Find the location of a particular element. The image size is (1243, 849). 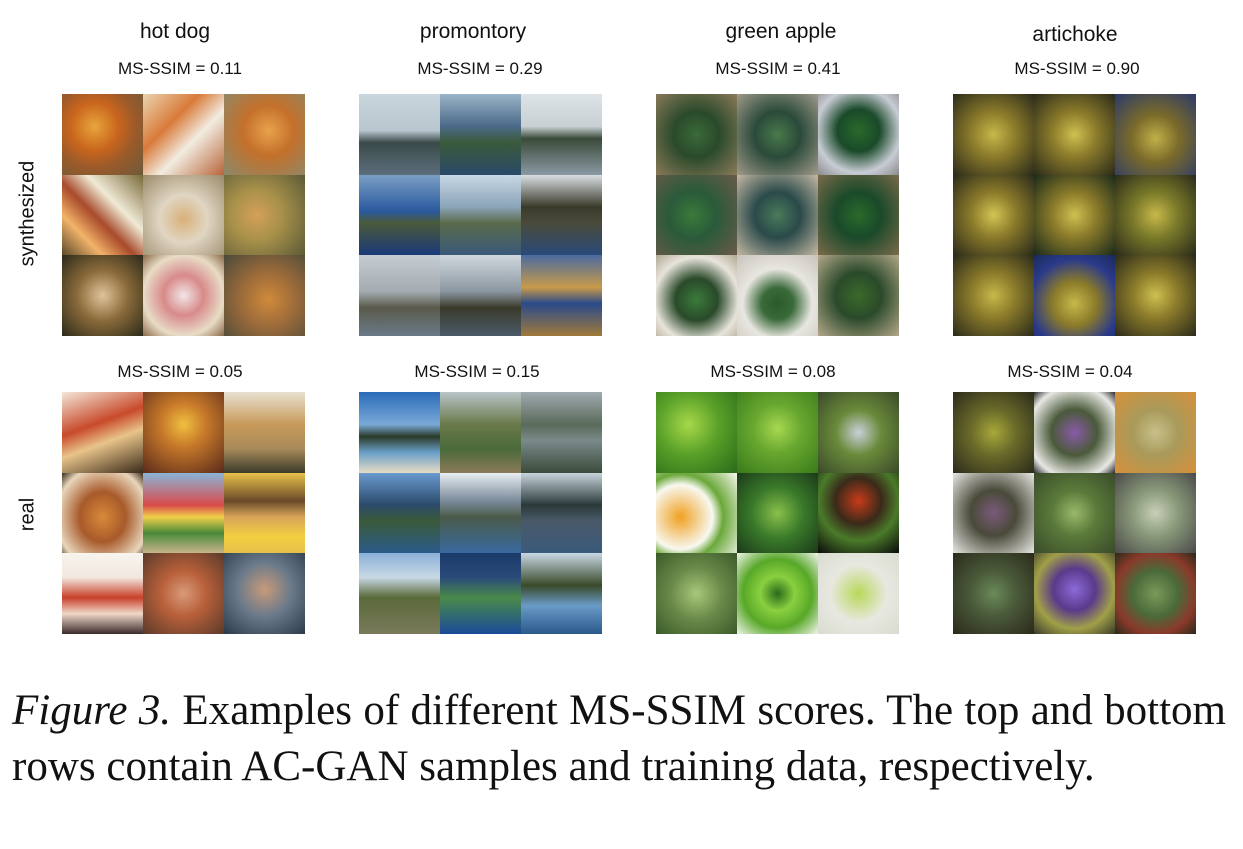

synth-grid-promontory is located at coordinates (480, 215).